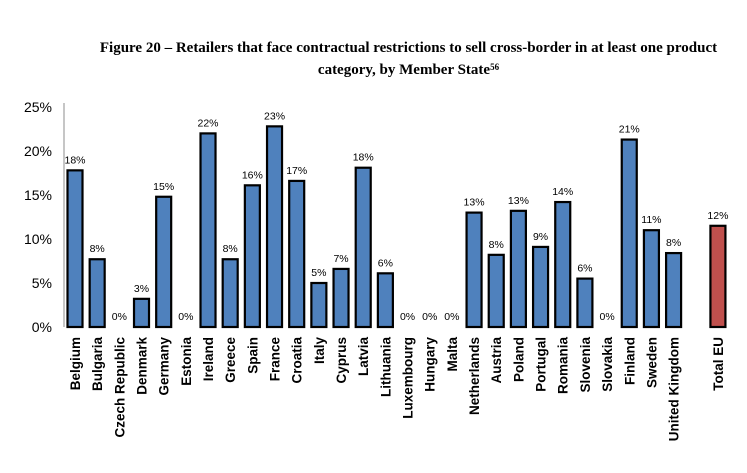  I want to click on data-label: 11%, so click(651, 220).